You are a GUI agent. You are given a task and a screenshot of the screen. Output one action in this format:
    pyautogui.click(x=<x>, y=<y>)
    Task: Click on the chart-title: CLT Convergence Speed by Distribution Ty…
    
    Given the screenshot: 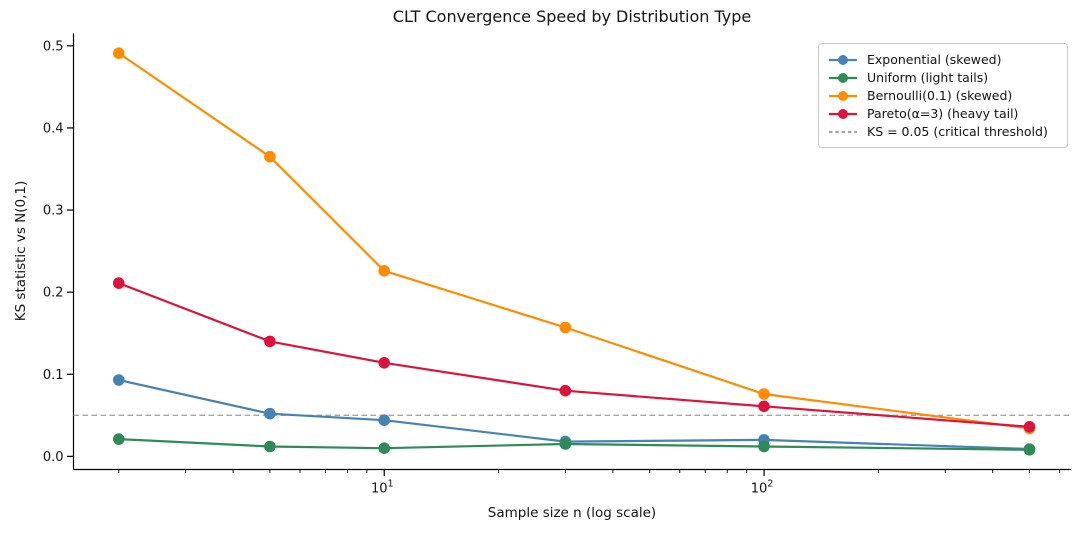 What is the action you would take?
    pyautogui.click(x=572, y=16)
    